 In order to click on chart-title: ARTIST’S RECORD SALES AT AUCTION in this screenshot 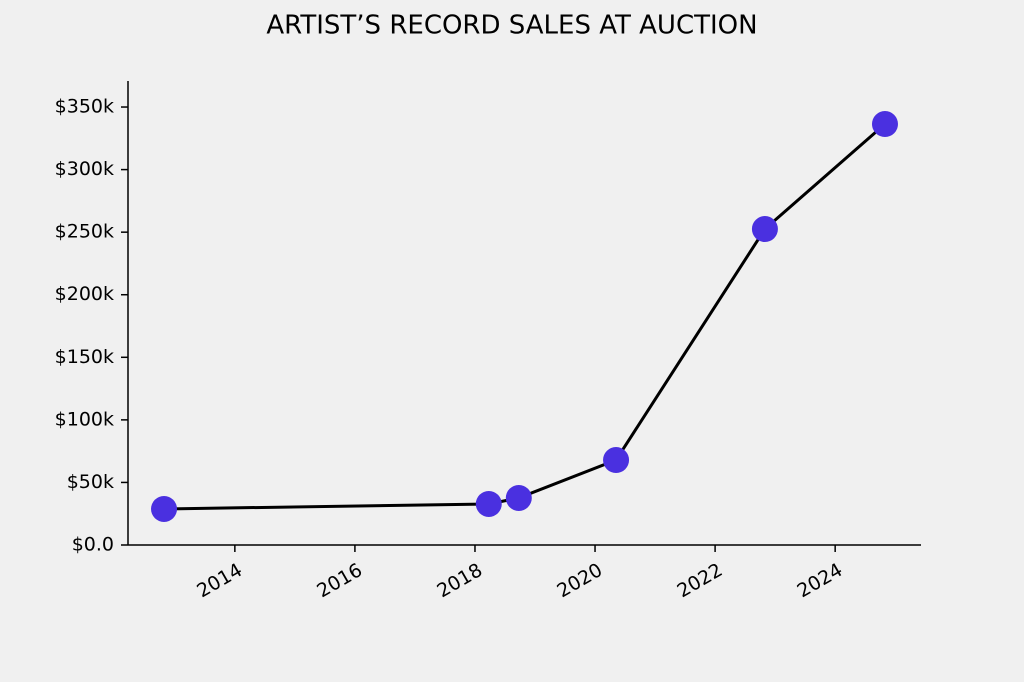, I will do `click(511, 26)`.